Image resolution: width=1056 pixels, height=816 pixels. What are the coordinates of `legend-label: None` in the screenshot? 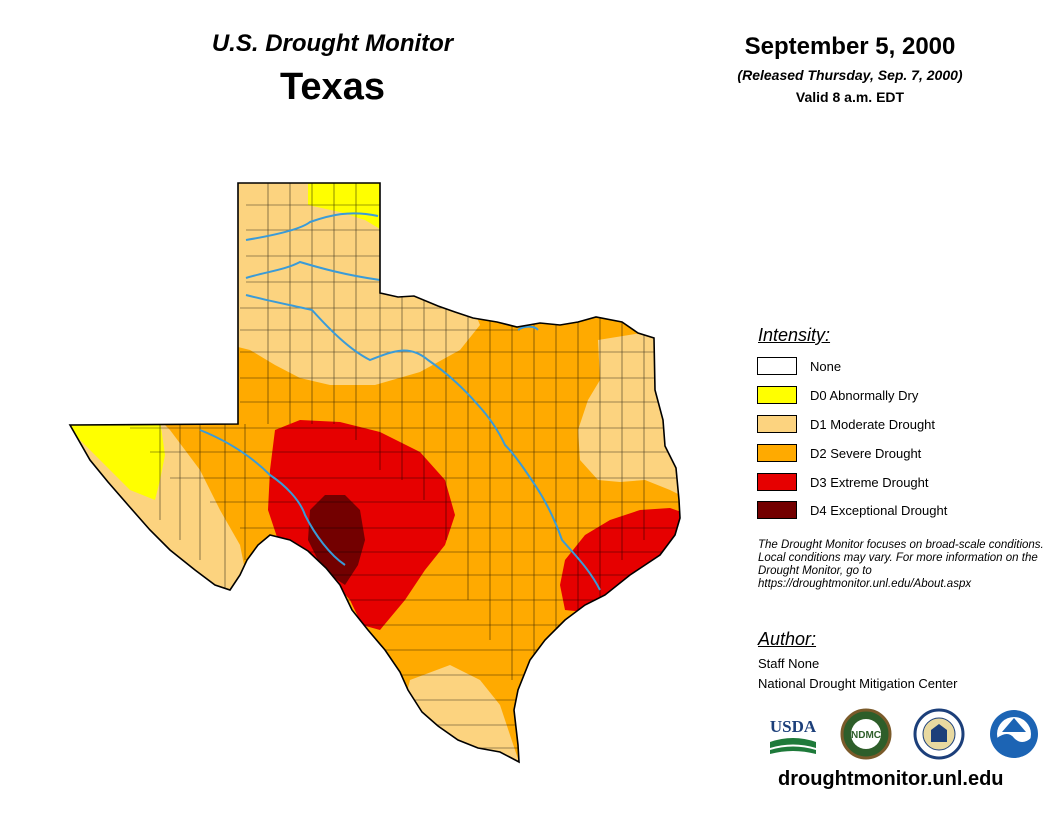 It's located at (826, 366).